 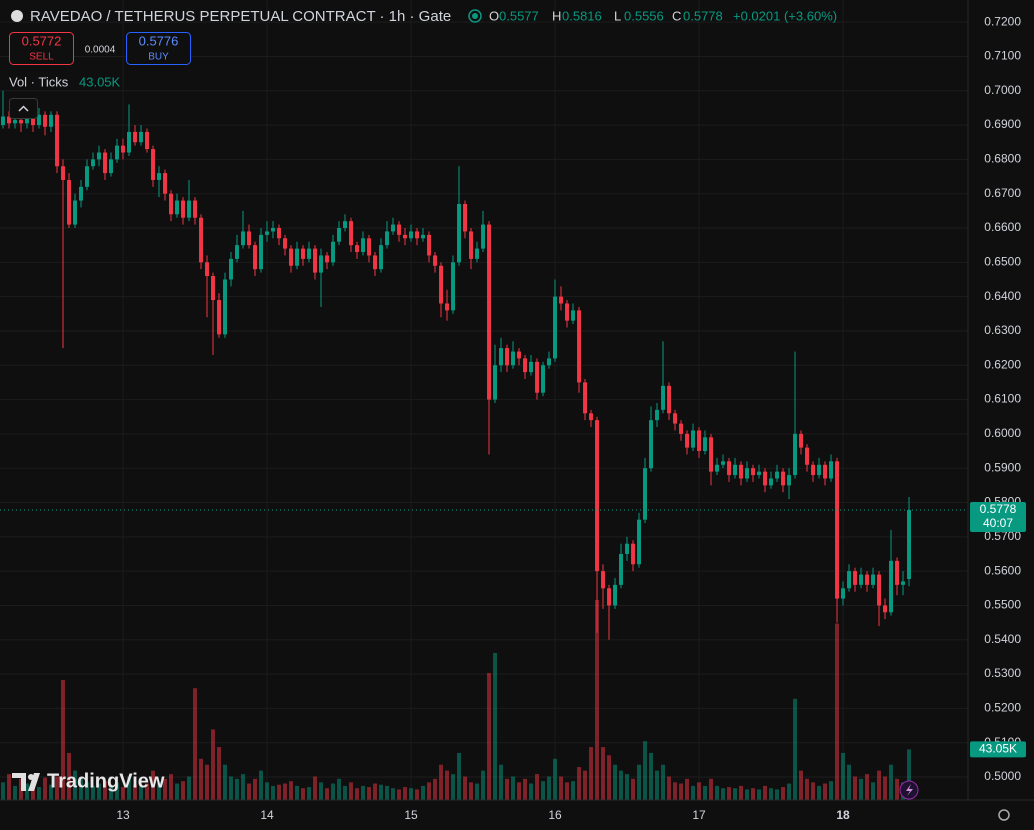 I want to click on symbol-icon, so click(x=17, y=16).